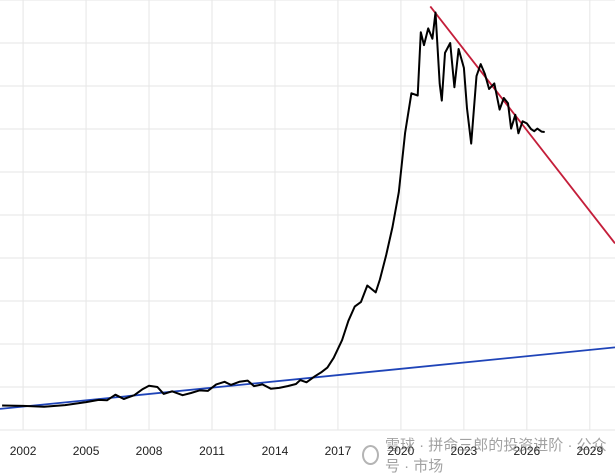  Describe the element at coordinates (86, 451) in the screenshot. I see `x-tick-label: 2005` at that location.